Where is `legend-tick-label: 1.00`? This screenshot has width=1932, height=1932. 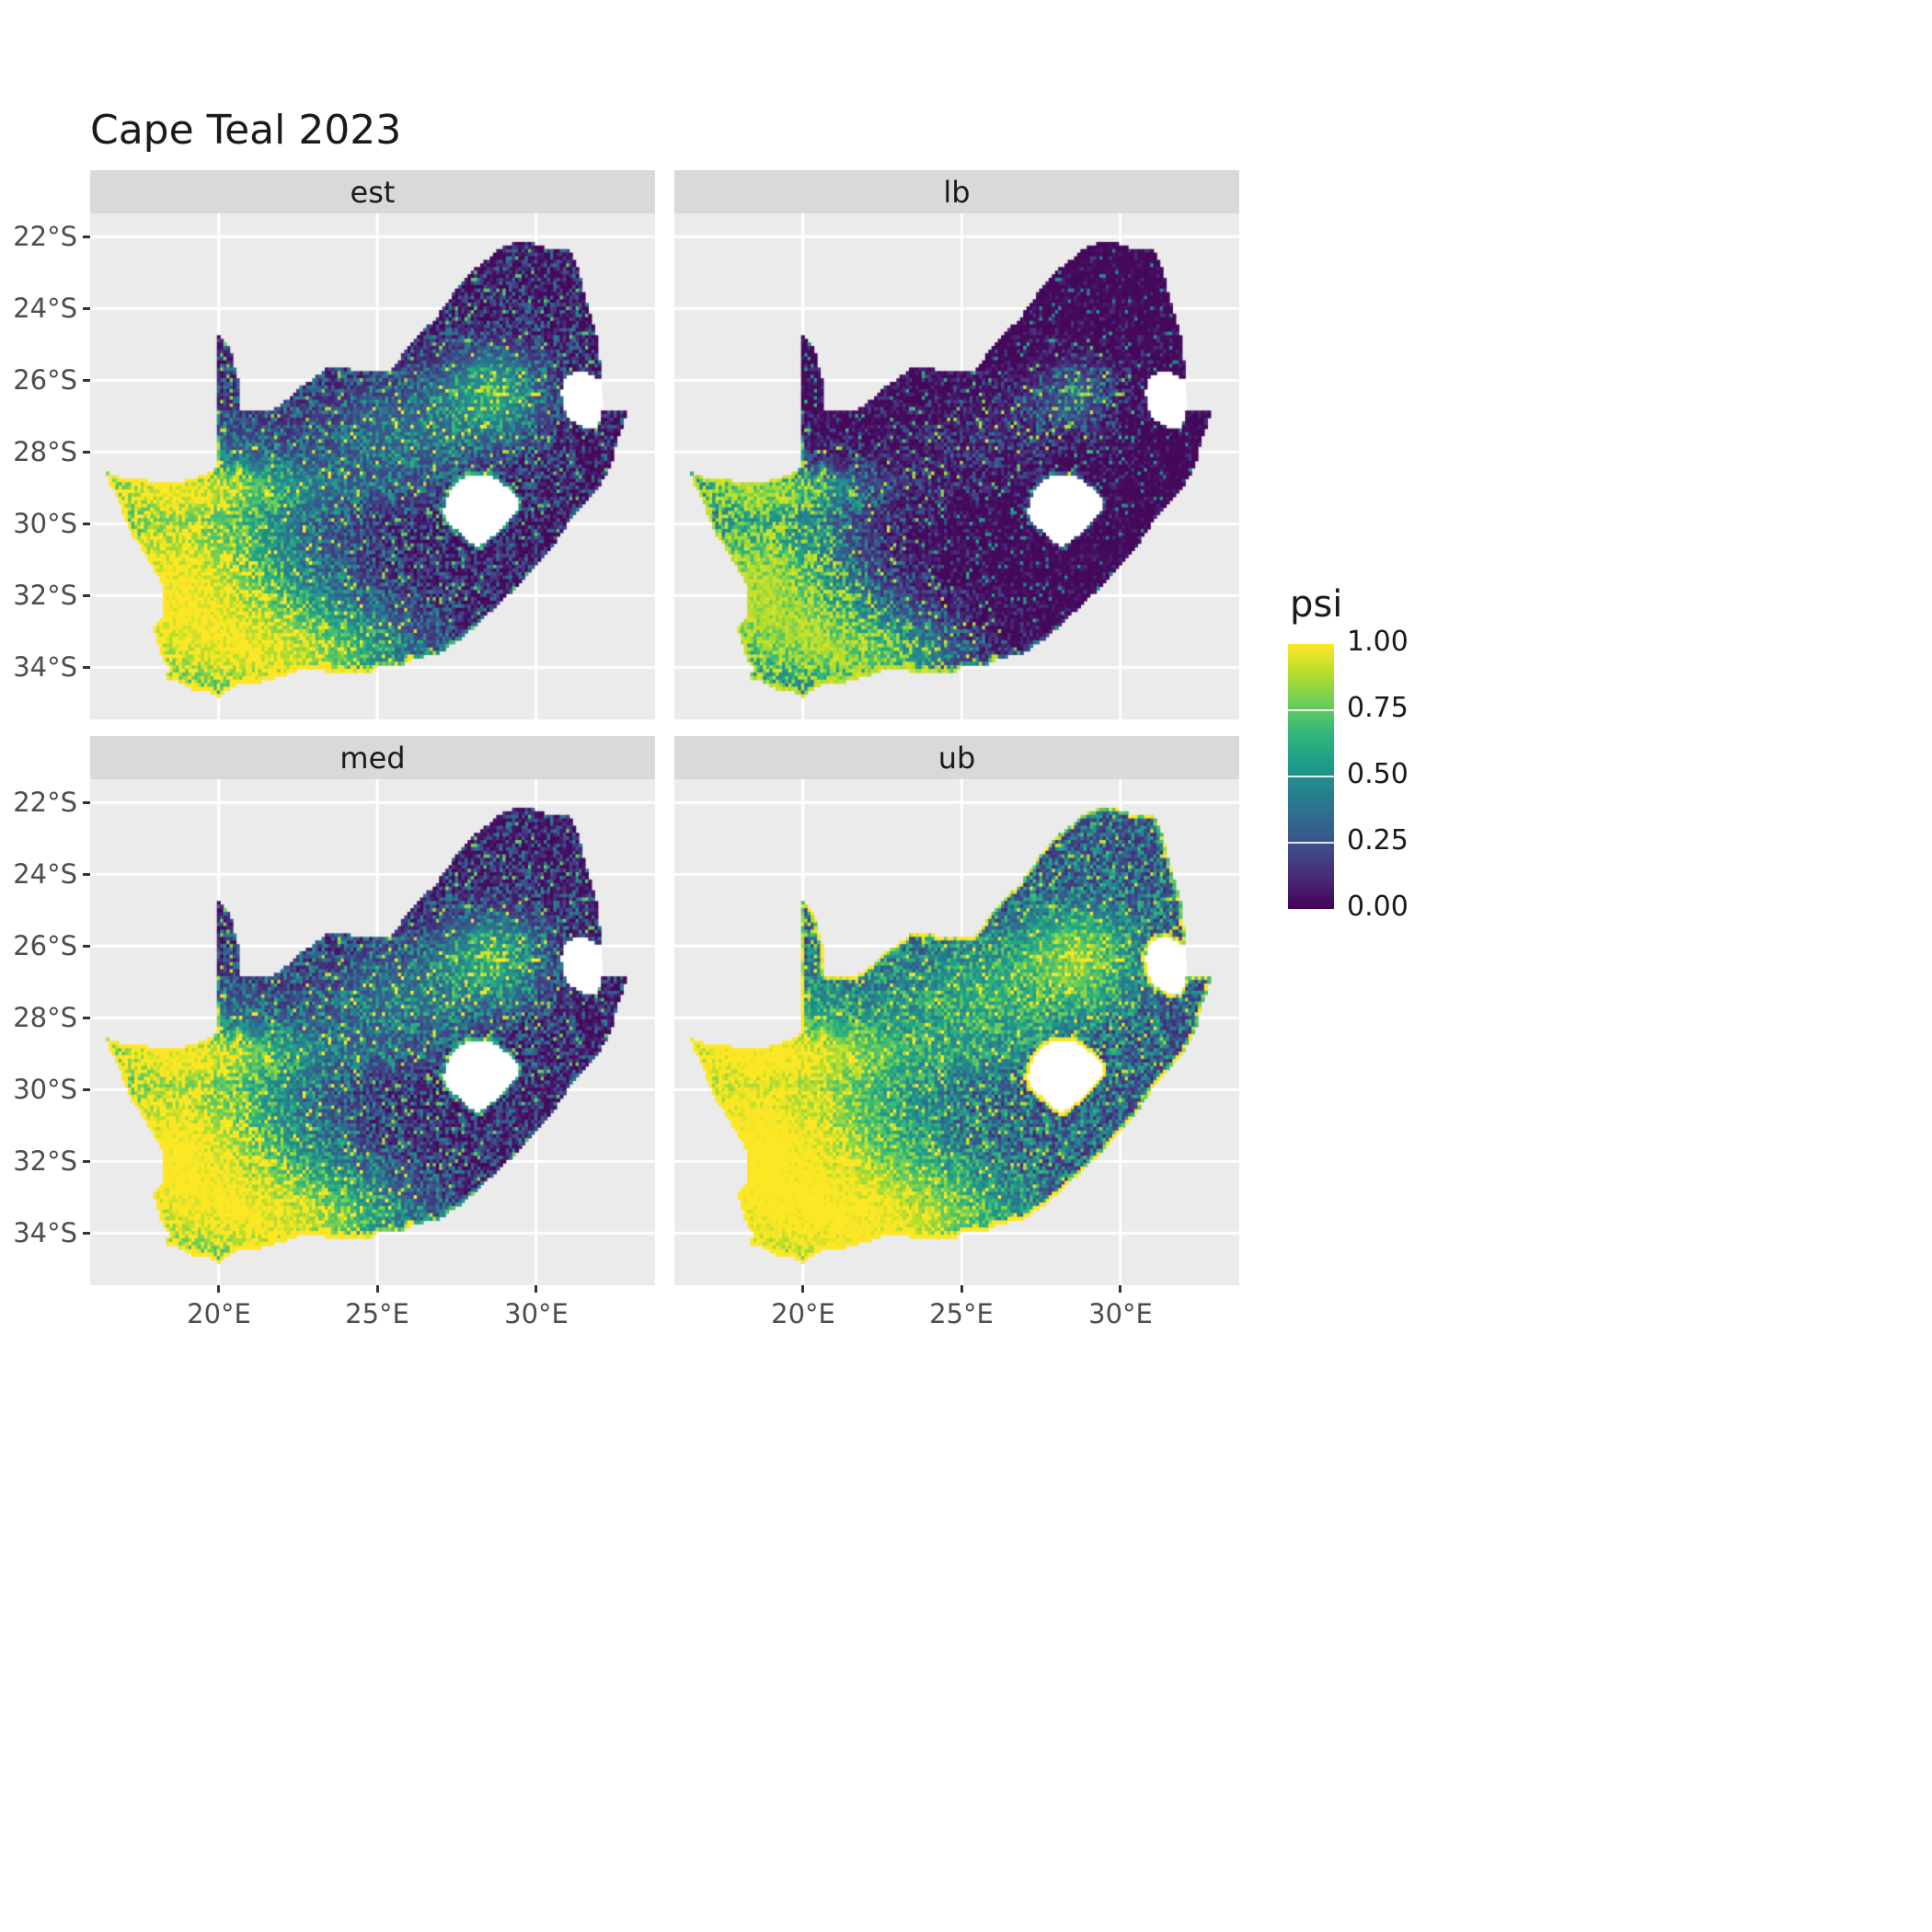
legend-tick-label: 1.00 is located at coordinates (1378, 642).